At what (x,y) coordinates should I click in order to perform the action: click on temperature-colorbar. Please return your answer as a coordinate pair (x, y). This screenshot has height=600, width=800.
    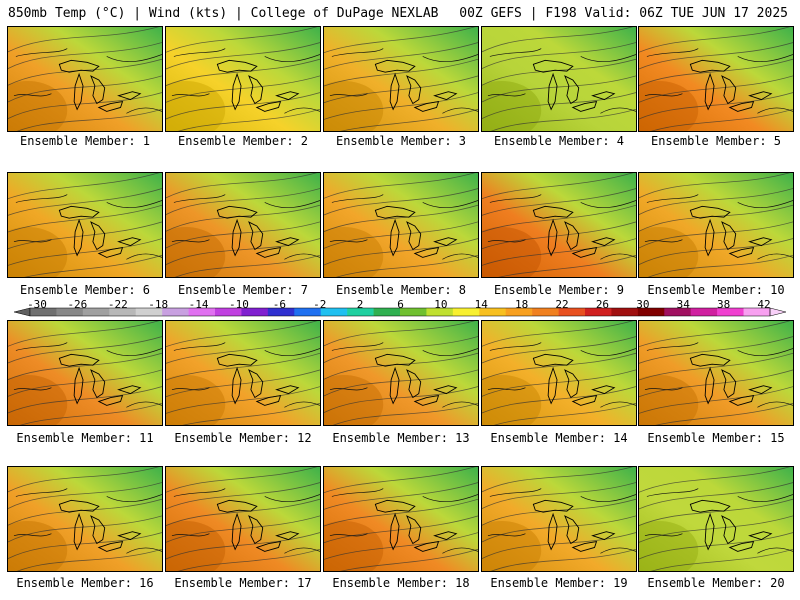
    Looking at the image, I should click on (400, 312).